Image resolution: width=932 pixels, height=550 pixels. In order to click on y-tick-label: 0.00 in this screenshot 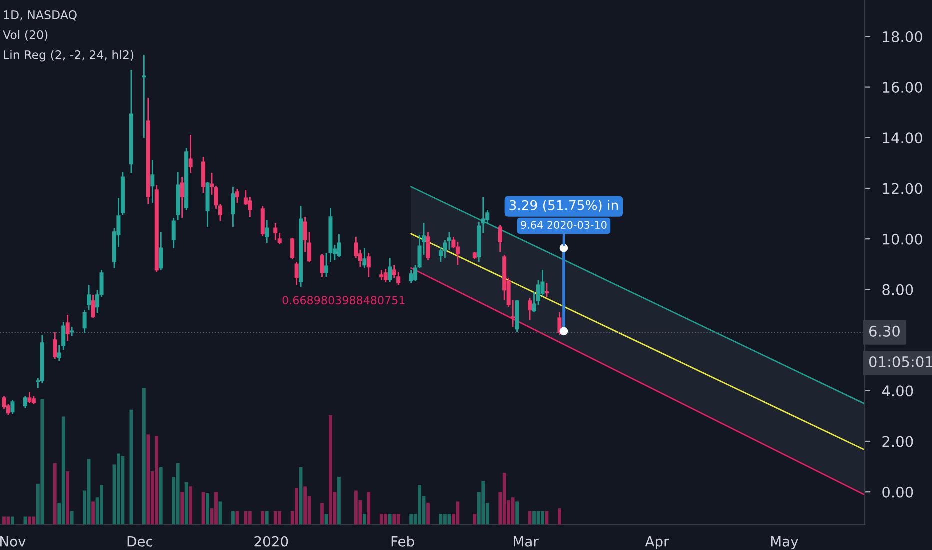, I will do `click(898, 492)`.